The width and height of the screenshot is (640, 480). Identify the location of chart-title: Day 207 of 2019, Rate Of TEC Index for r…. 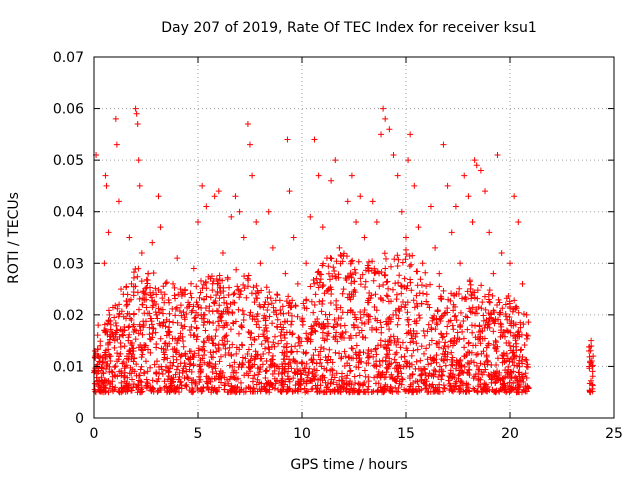
(349, 28).